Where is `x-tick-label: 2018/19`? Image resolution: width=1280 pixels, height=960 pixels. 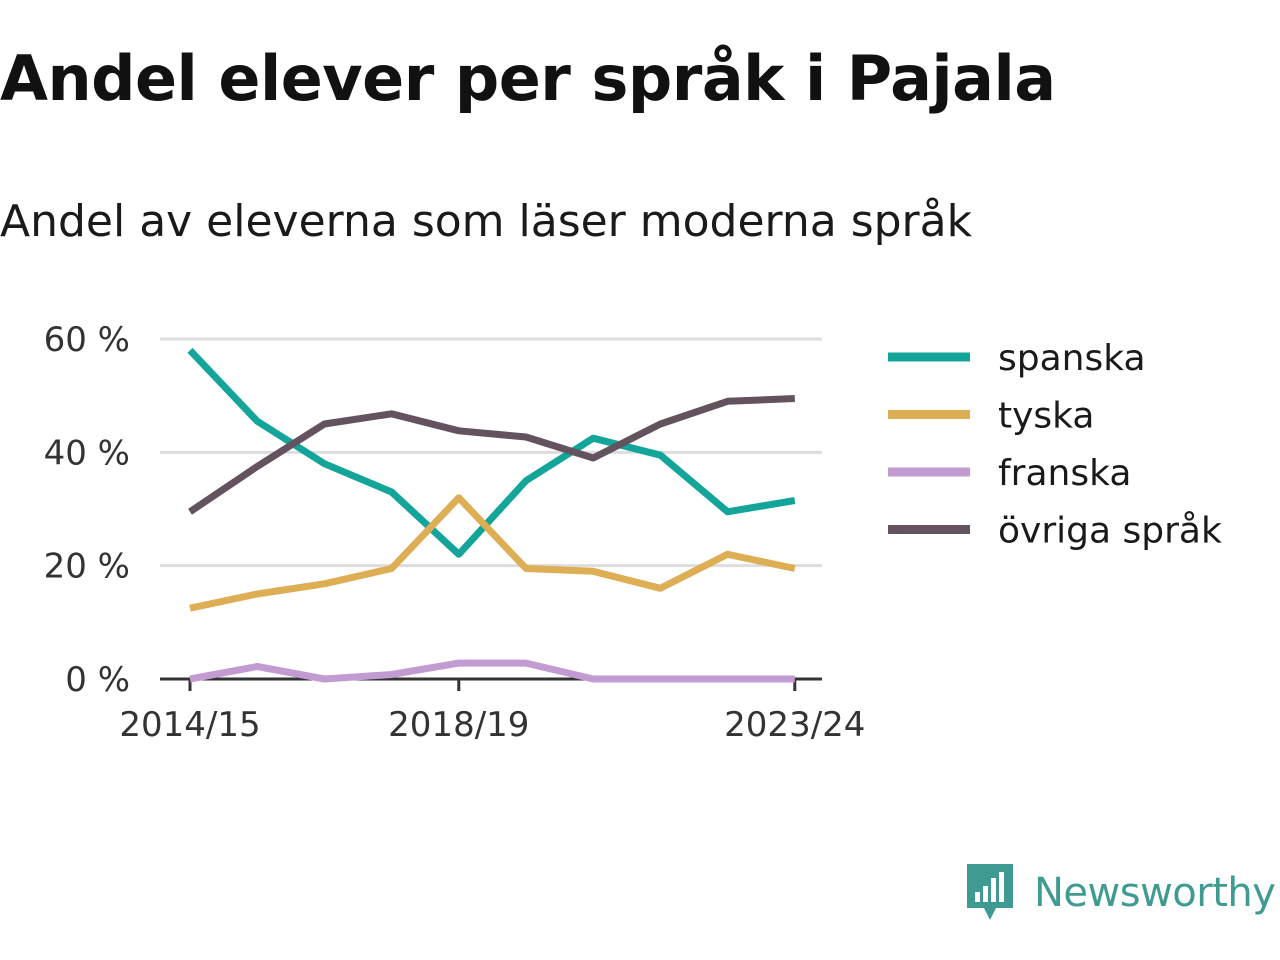
x-tick-label: 2018/19 is located at coordinates (458, 725).